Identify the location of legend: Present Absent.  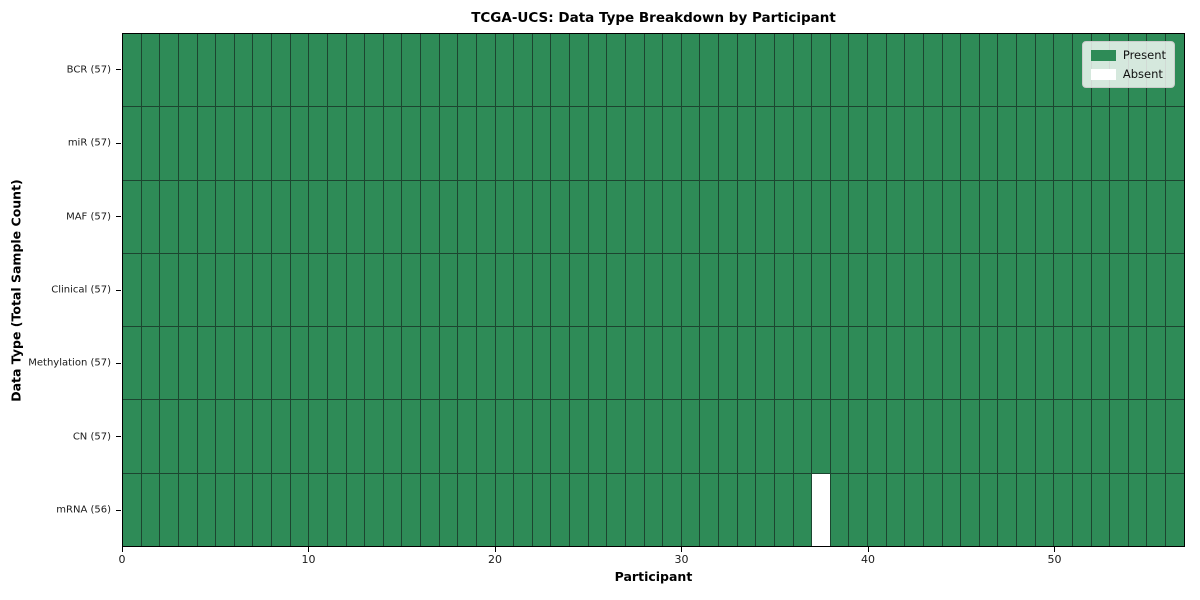
(1128, 64).